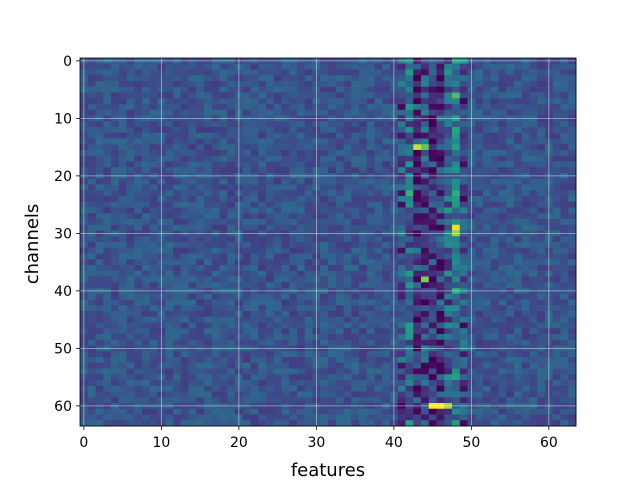 The height and width of the screenshot is (484, 640). I want to click on y-tick-label: 40, so click(63, 292).